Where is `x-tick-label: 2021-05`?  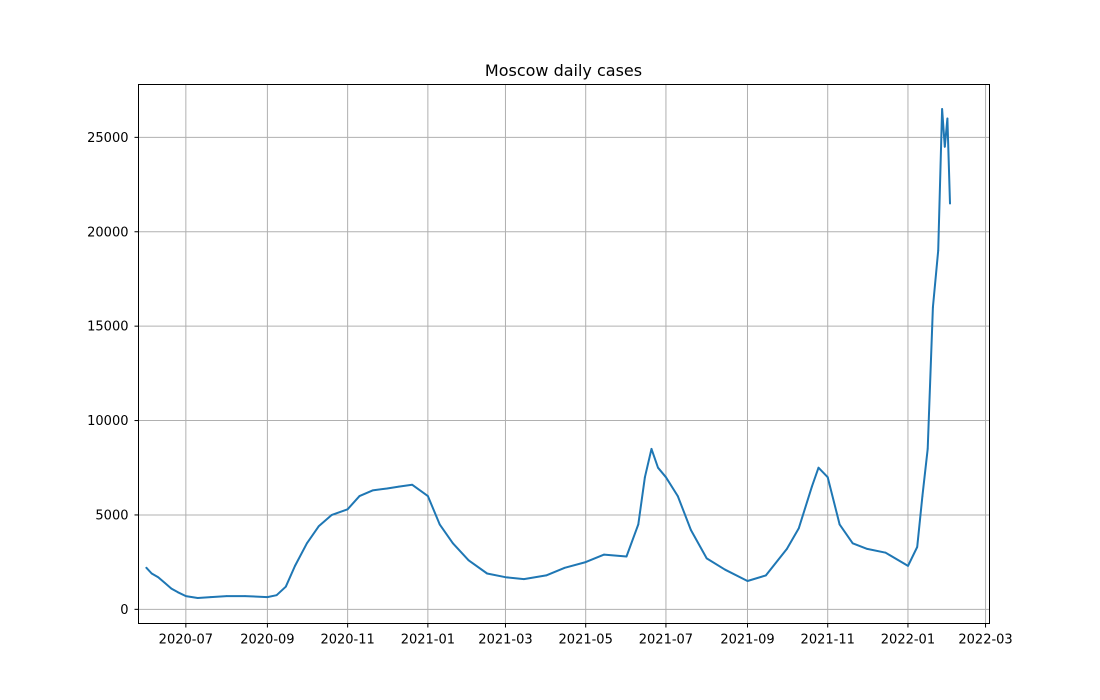 x-tick-label: 2021-05 is located at coordinates (586, 640).